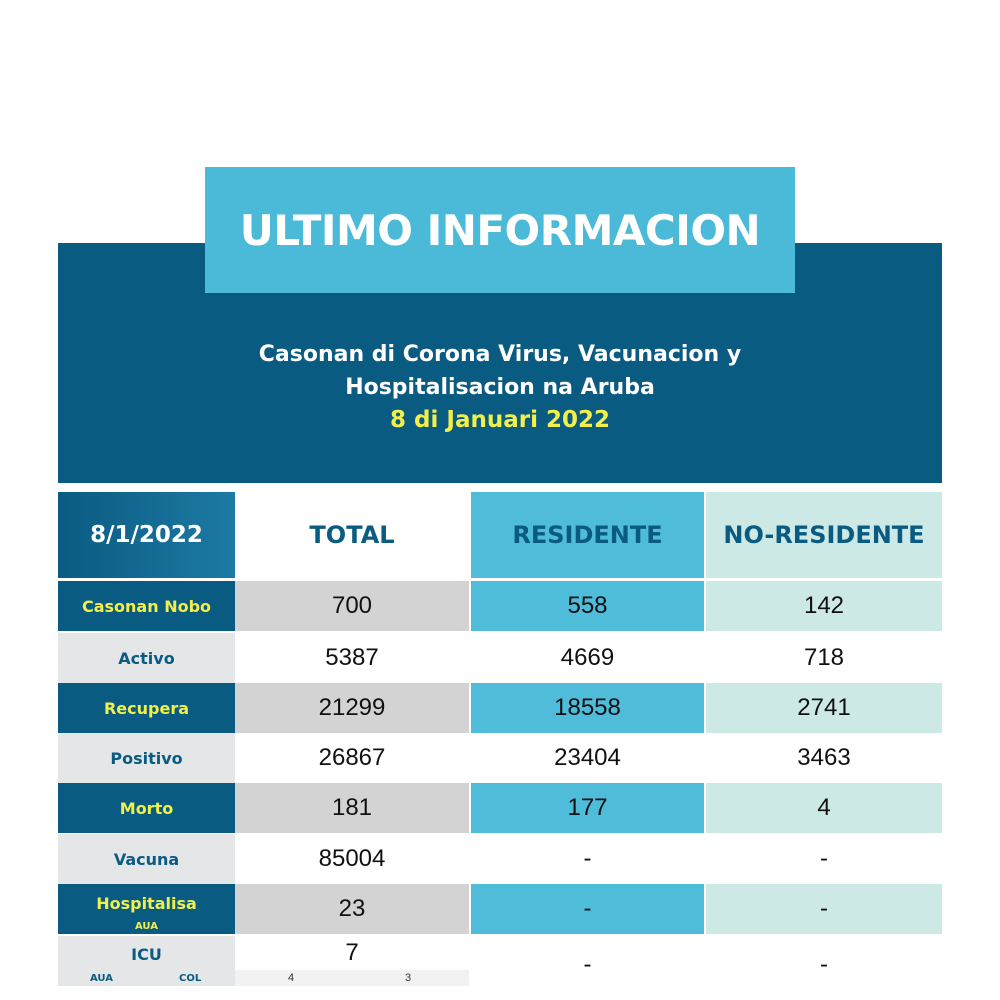 This screenshot has width=1000, height=1000. What do you see at coordinates (587, 606) in the screenshot?
I see `row-residente-casonan-nobo: 558` at bounding box center [587, 606].